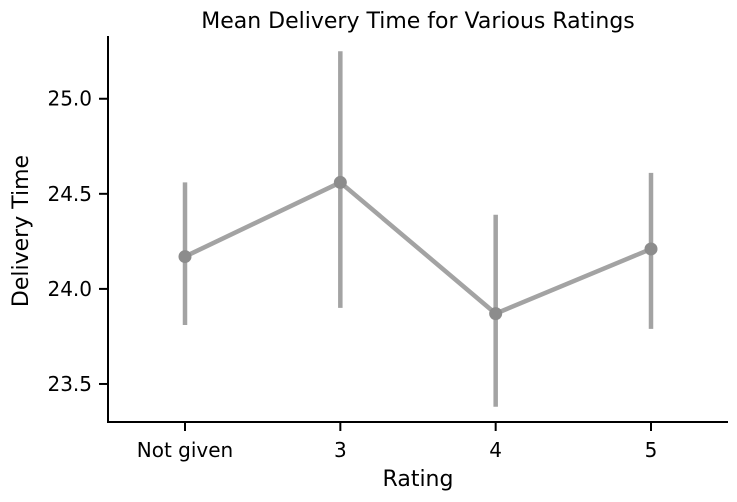 This screenshot has width=737, height=502. Describe the element at coordinates (495, 450) in the screenshot. I see `x-tick-label: 4` at that location.